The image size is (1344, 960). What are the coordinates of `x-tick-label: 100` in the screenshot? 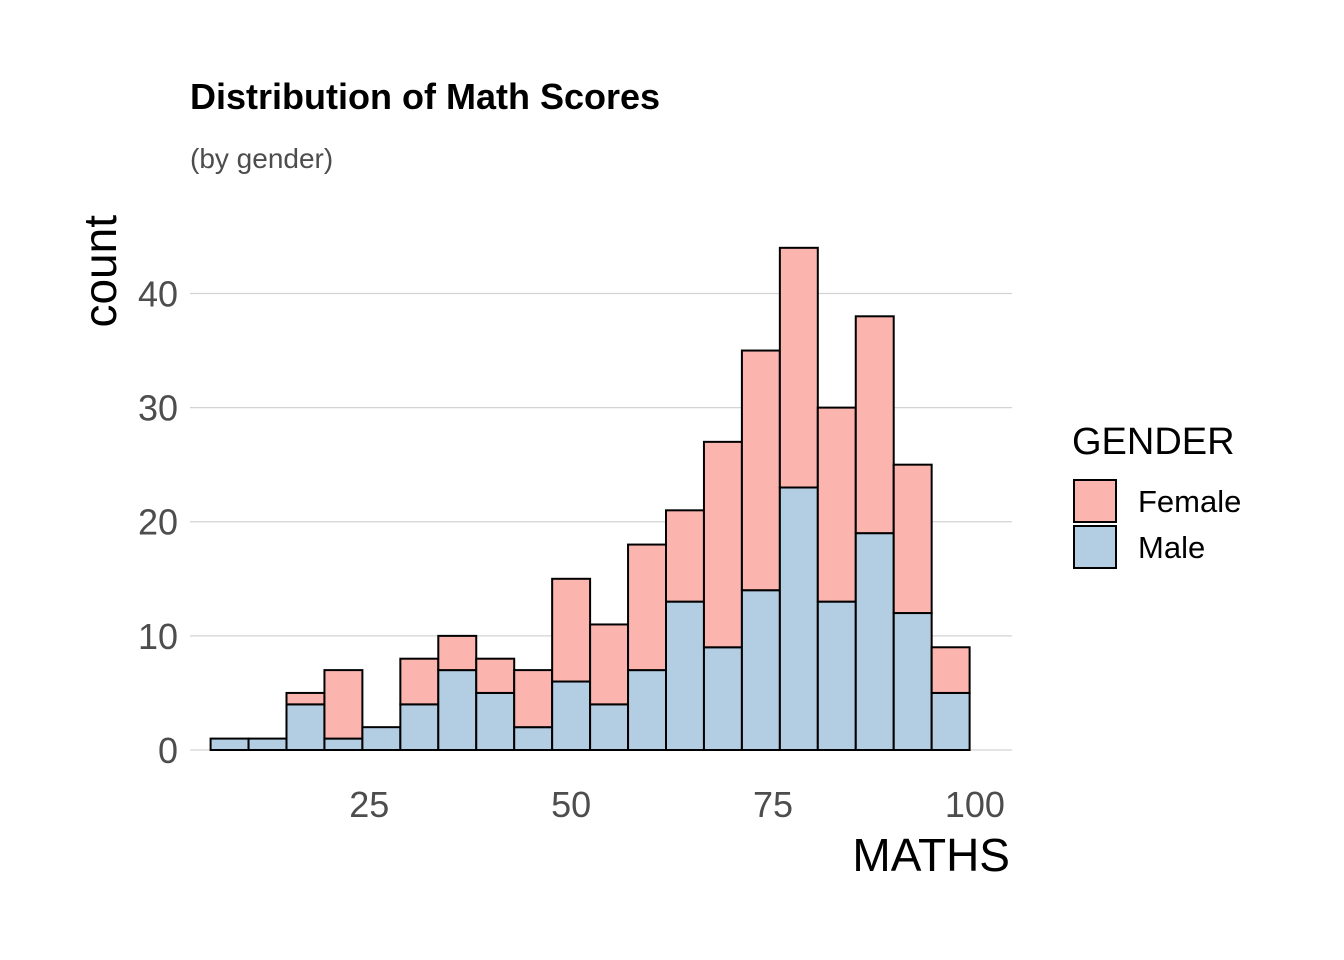 It's located at (975, 804).